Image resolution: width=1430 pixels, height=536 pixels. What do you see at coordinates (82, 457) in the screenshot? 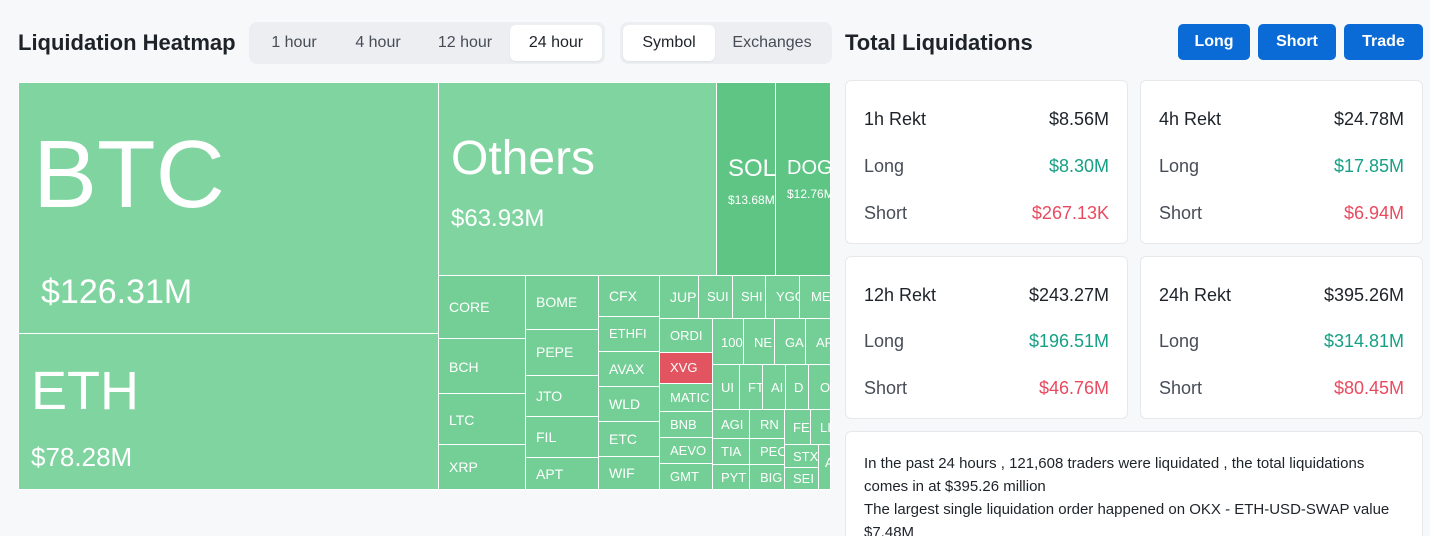
I see `heatmap-cell-value: $78.28M` at bounding box center [82, 457].